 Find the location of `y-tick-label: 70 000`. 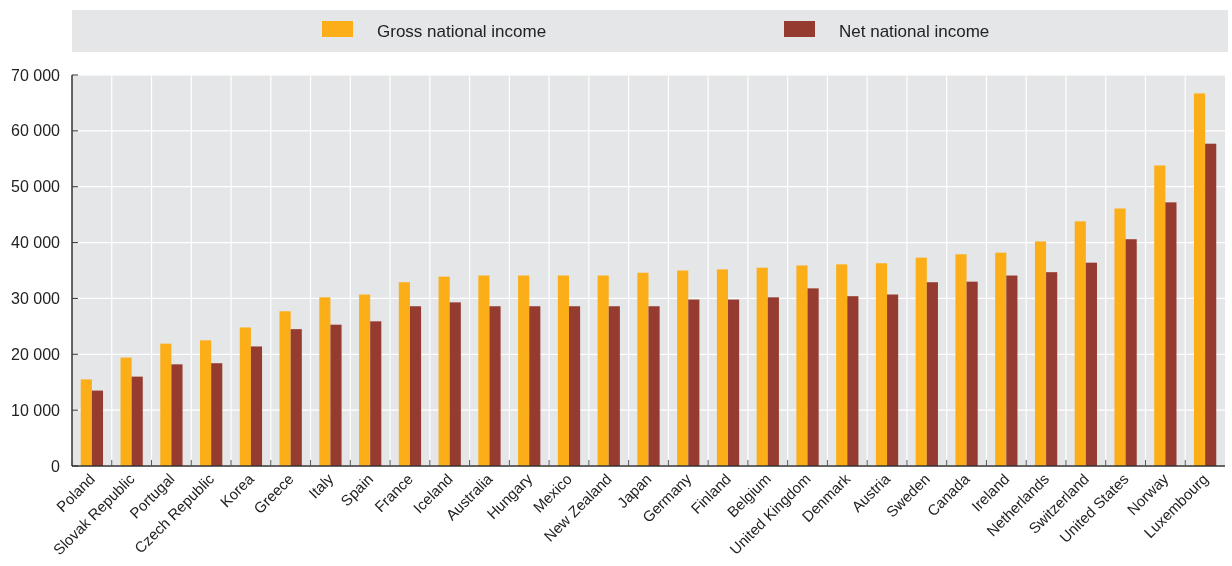

y-tick-label: 70 000 is located at coordinates (36, 75).